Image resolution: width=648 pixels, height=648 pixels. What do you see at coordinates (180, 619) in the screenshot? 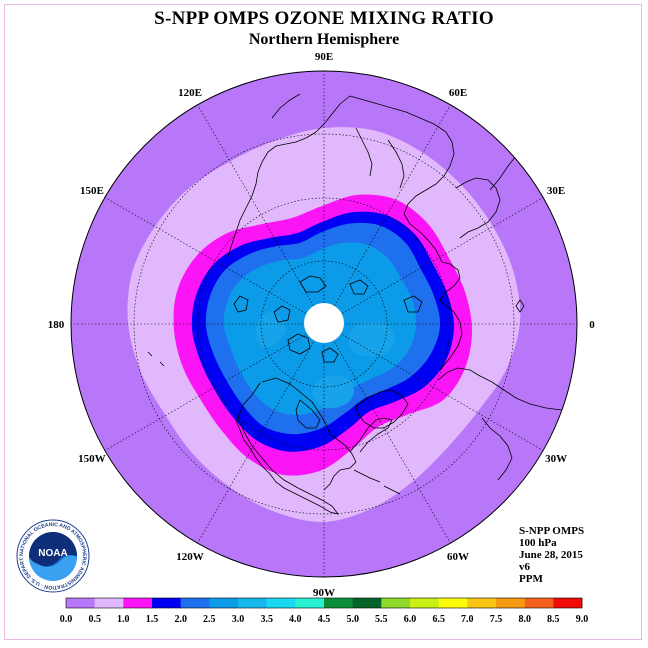
I see `colorbar-tick-label: 2.0` at bounding box center [180, 619].